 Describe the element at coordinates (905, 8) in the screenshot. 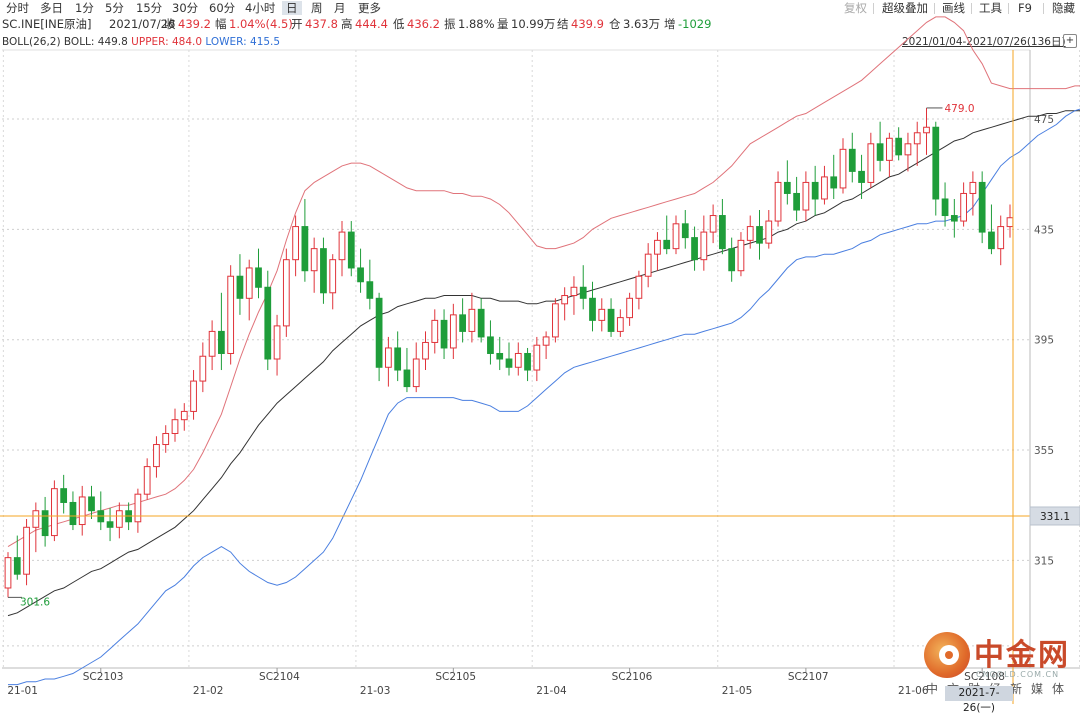

I see `overlay-button: 超级叠加` at that location.